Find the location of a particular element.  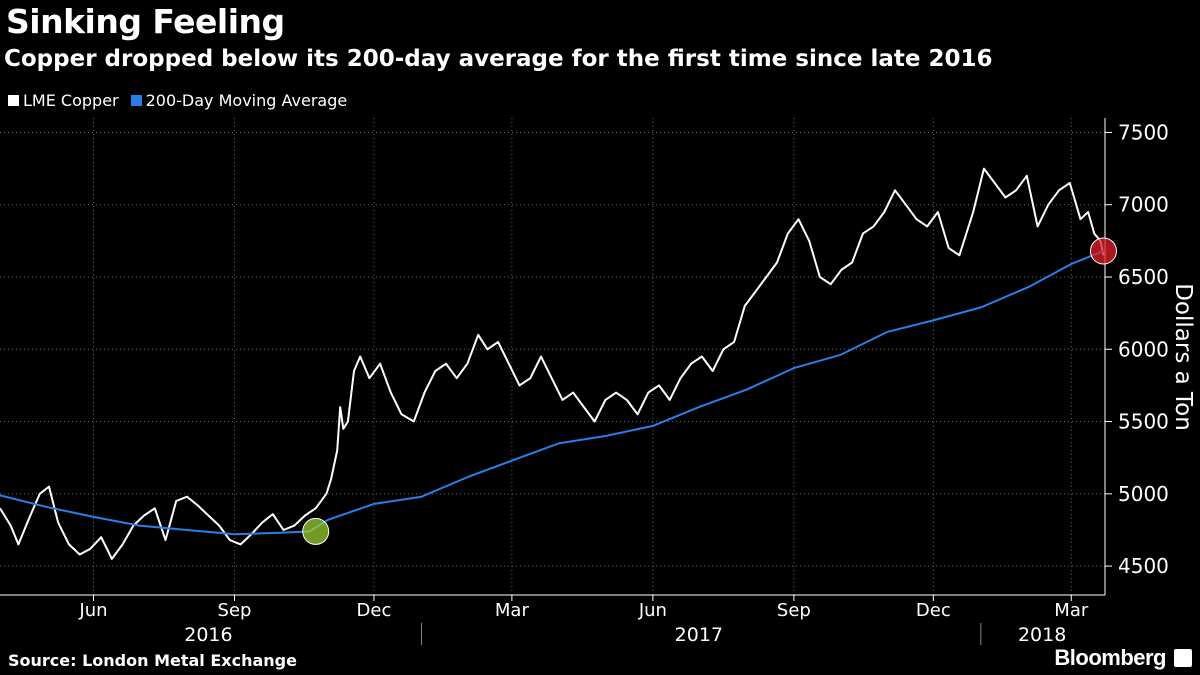

y-tick-label: 4500 is located at coordinates (1143, 566).